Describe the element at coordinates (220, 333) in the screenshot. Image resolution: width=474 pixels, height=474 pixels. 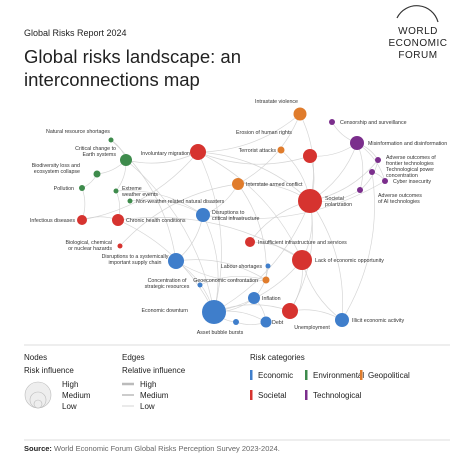
I see `node-label: Asset bubble bursts` at that location.